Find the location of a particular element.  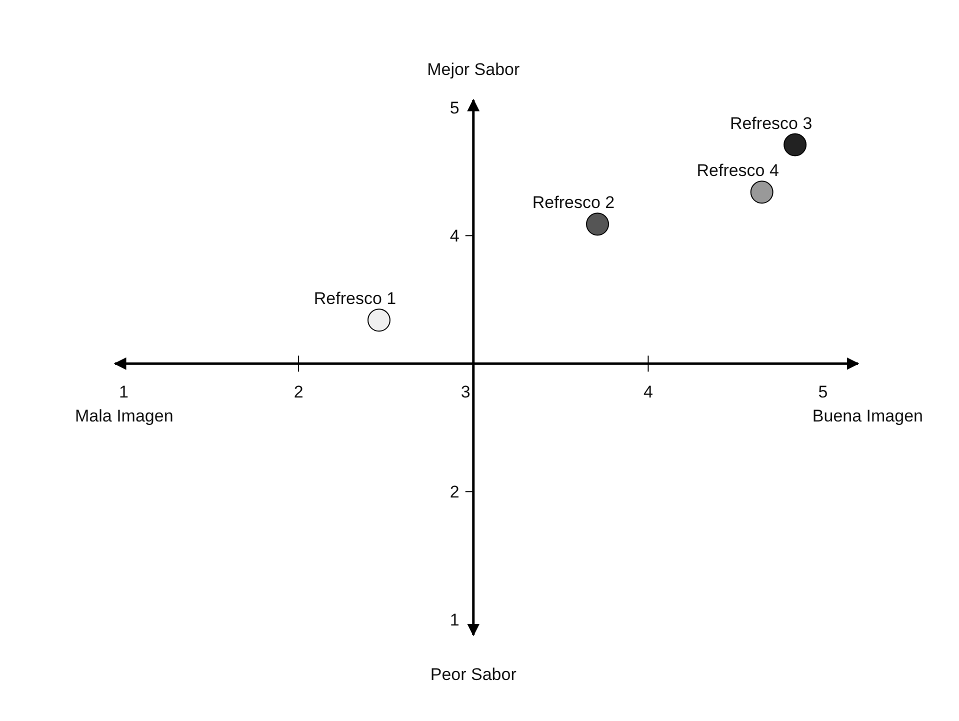

x-tick: 4 is located at coordinates (648, 378).